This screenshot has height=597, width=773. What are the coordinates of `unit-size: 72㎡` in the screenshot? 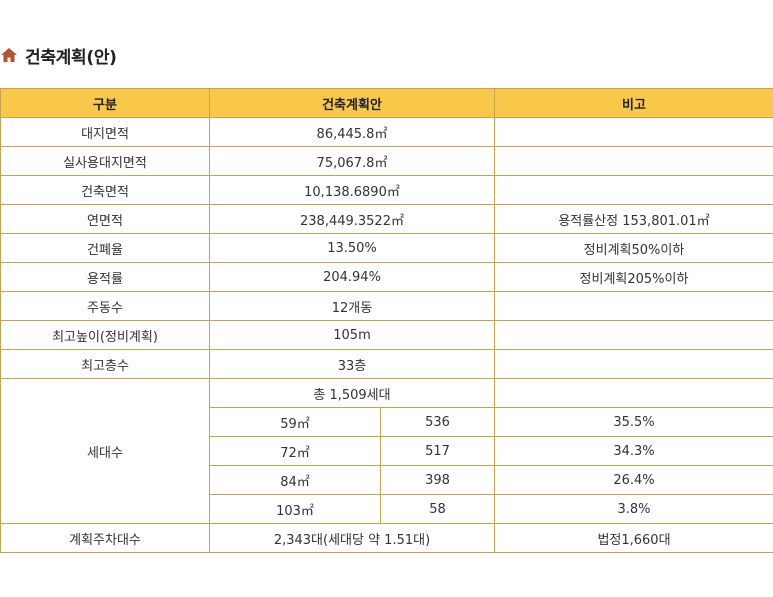 It's located at (295, 451).